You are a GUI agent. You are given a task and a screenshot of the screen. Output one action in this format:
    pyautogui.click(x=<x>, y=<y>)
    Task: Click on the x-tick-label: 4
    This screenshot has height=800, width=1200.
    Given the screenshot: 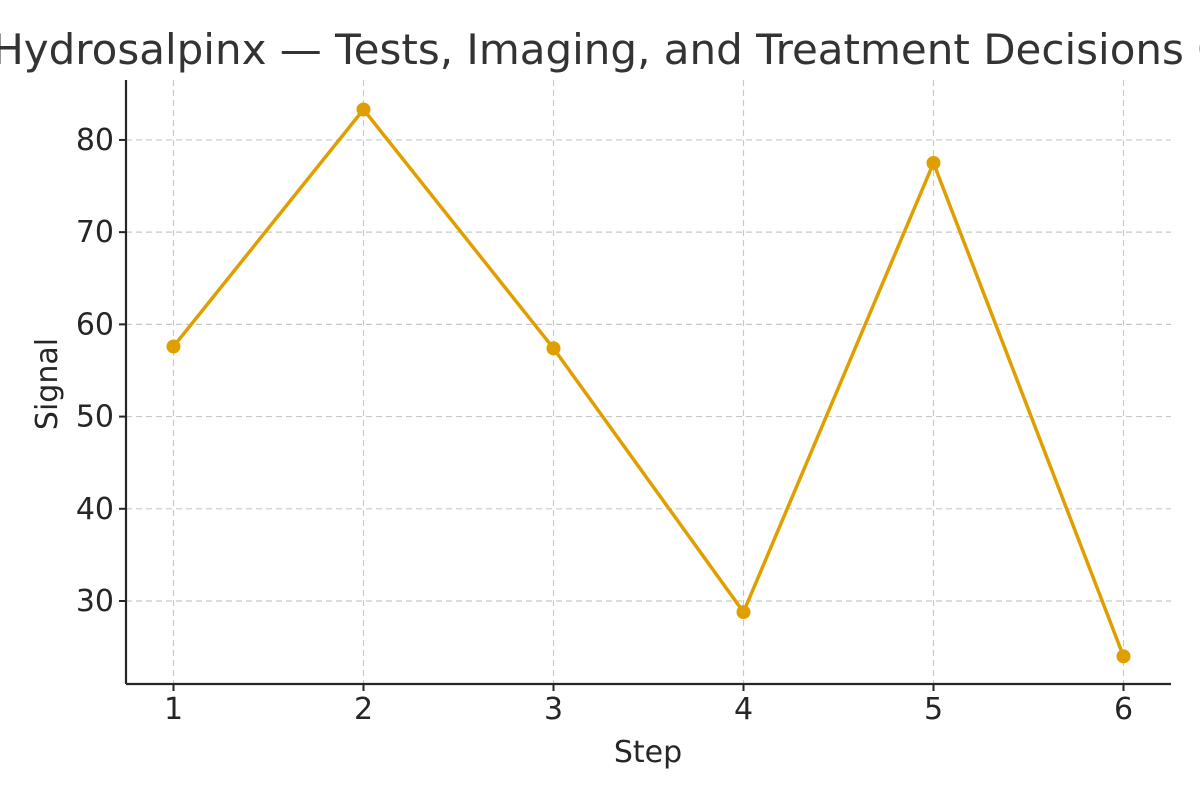 What is the action you would take?
    pyautogui.click(x=743, y=709)
    